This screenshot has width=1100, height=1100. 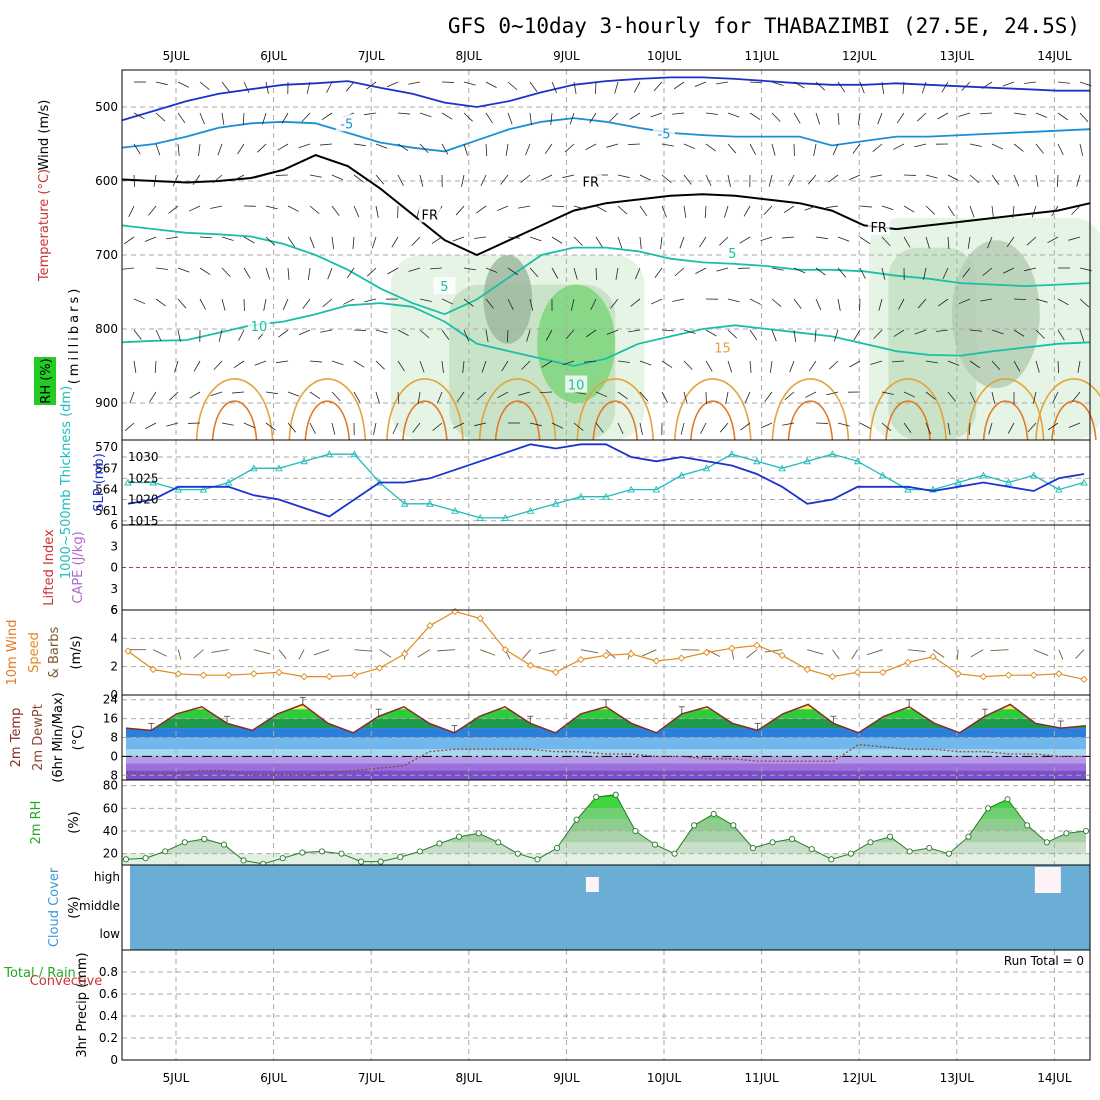 I want to click on temp-ylabel: 2m Temp 2m DewPt (6hr Min/Max) (°C), so click(x=47, y=737).